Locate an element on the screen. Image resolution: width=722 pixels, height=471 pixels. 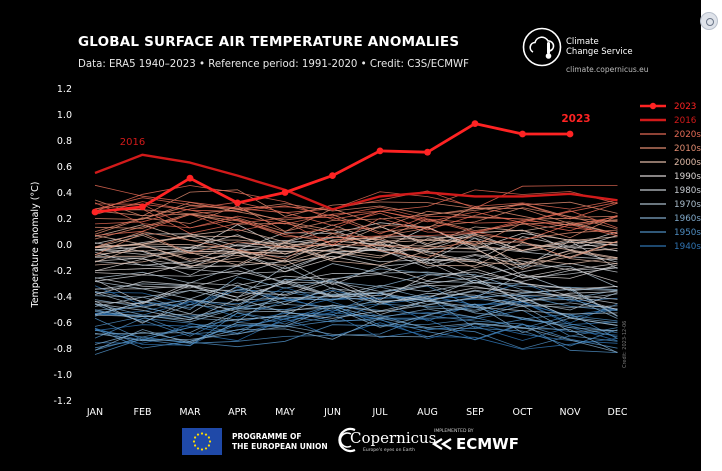
legend-label: 1980s is located at coordinates (687, 191).